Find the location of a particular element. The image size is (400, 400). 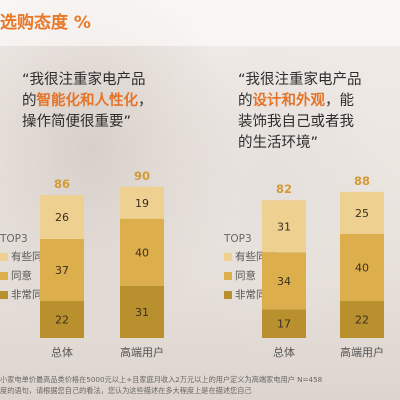

quote-left-highlight: 智能化和人性化 is located at coordinates (87, 101).